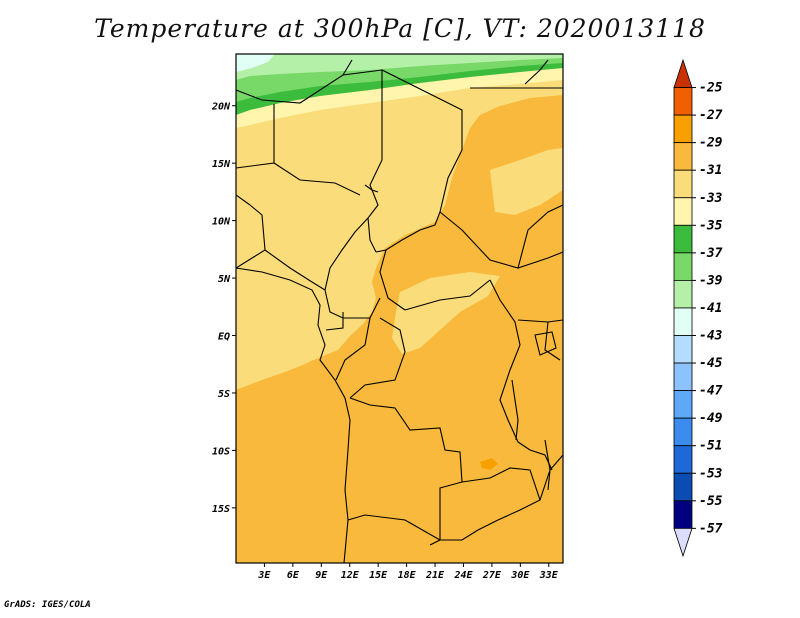 This screenshot has width=800, height=618. Describe the element at coordinates (711, 363) in the screenshot. I see `colorbar-label: -45` at that location.